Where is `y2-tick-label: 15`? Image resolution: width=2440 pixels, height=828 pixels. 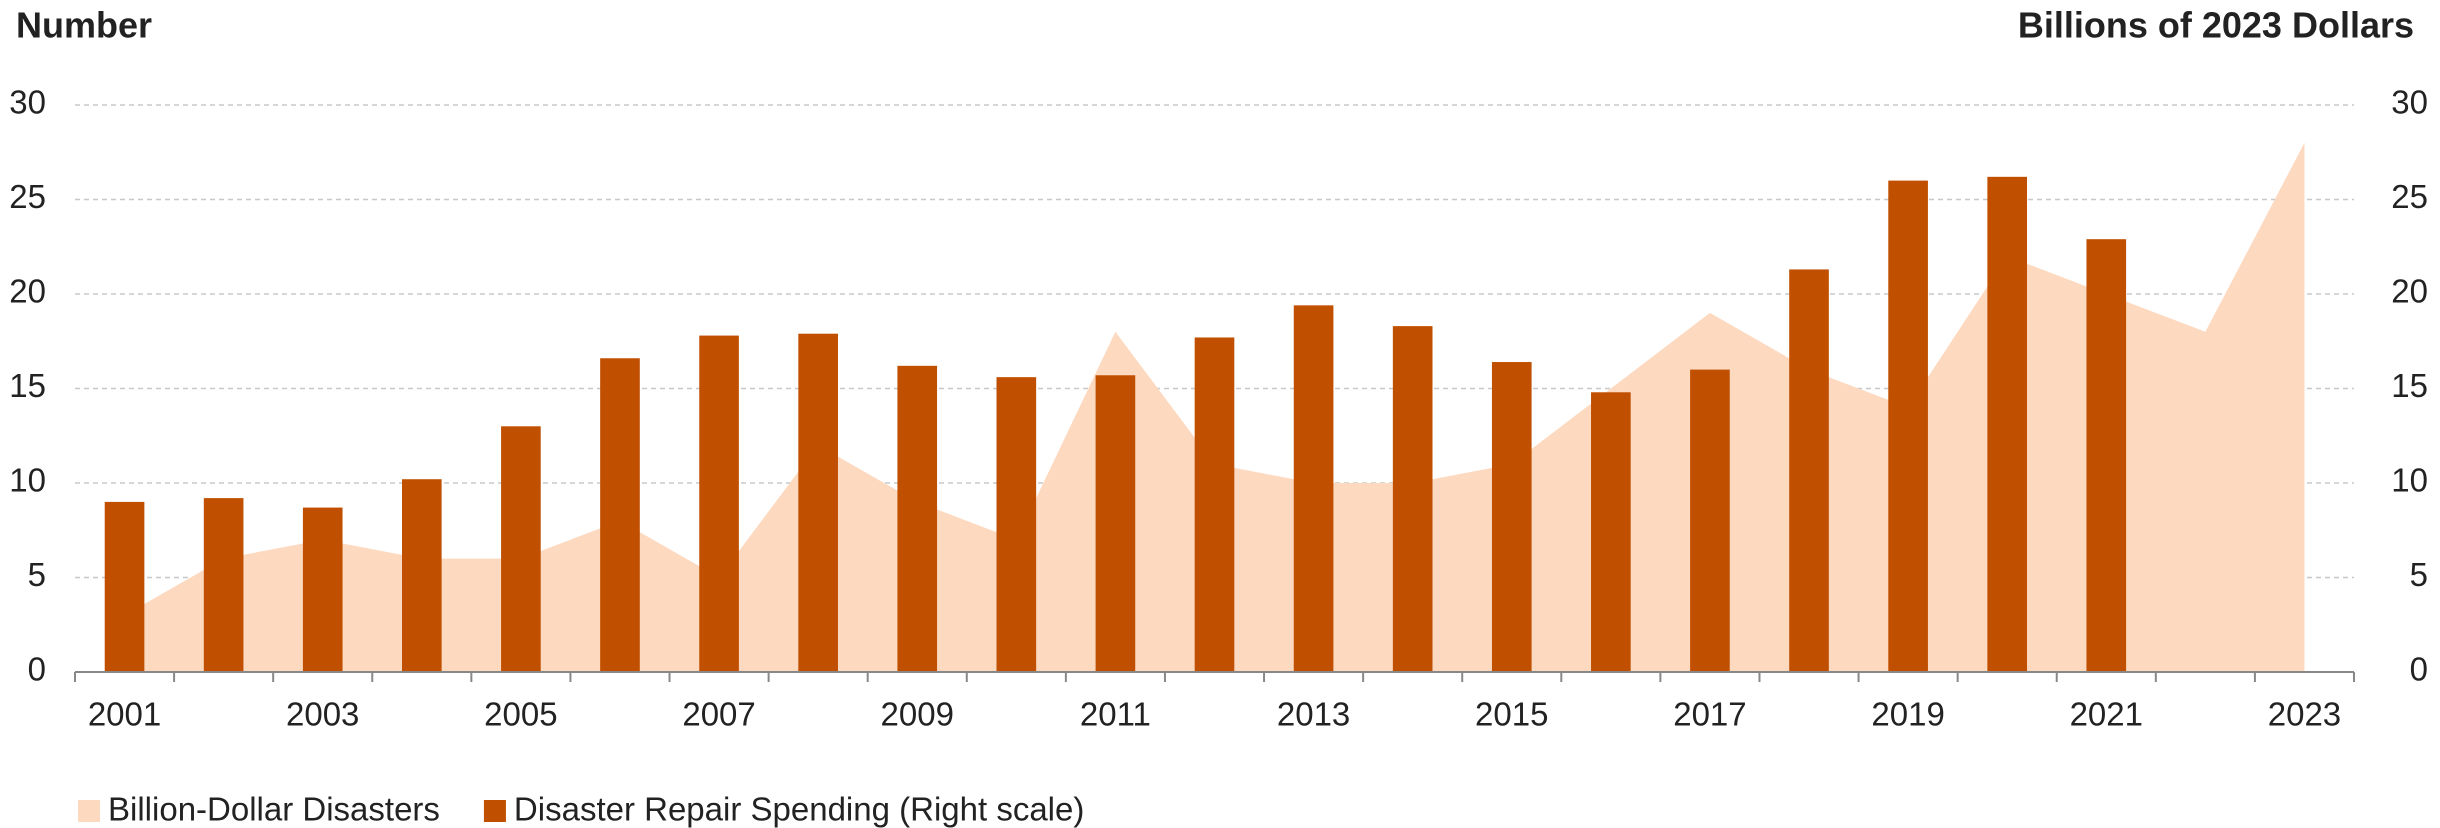
y2-tick-label: 15 is located at coordinates (2409, 385).